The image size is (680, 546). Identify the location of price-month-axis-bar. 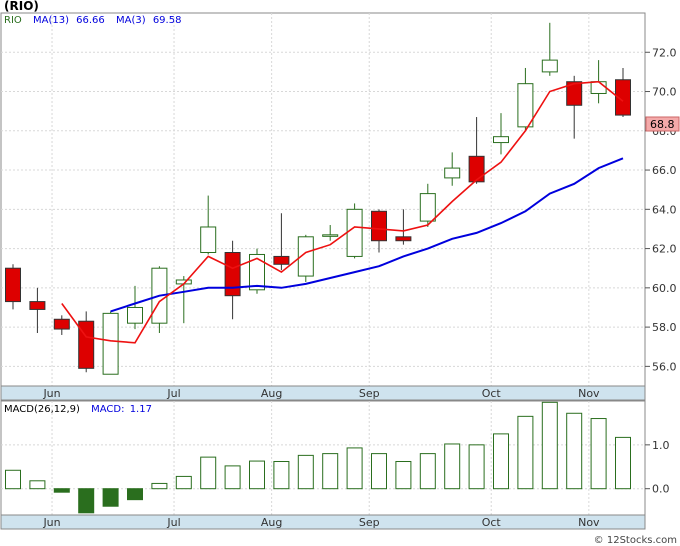
(323, 393).